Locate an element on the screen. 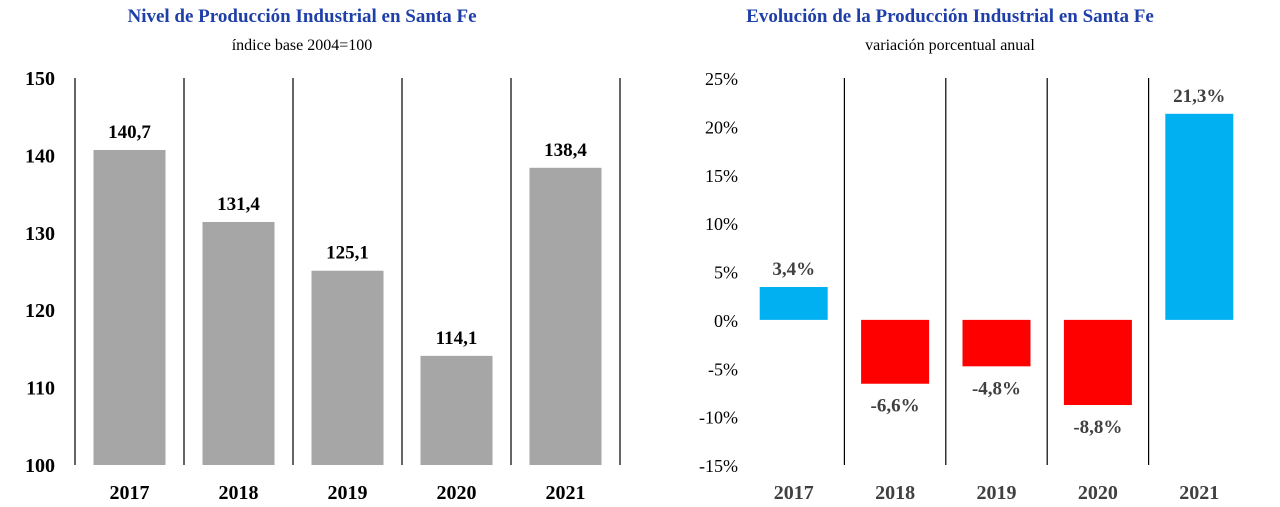 The image size is (1280, 507). left-chart-subtitle: índice base 2004=100 is located at coordinates (302, 45).